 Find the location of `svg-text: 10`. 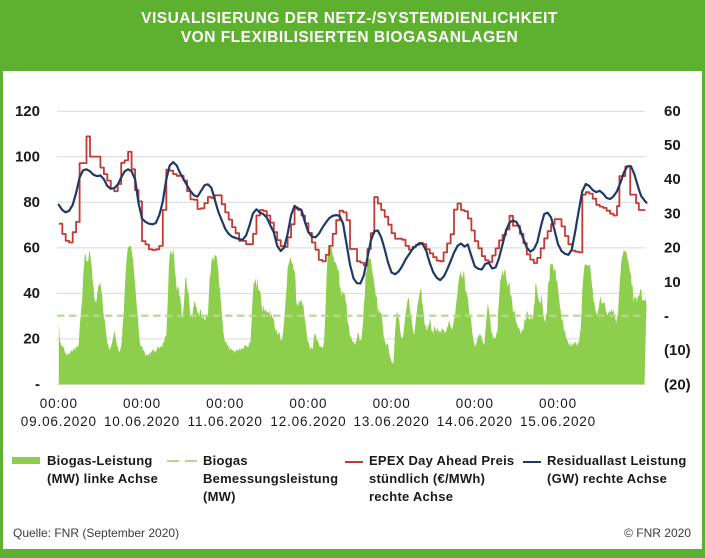

svg-text: 10 is located at coordinates (672, 282).